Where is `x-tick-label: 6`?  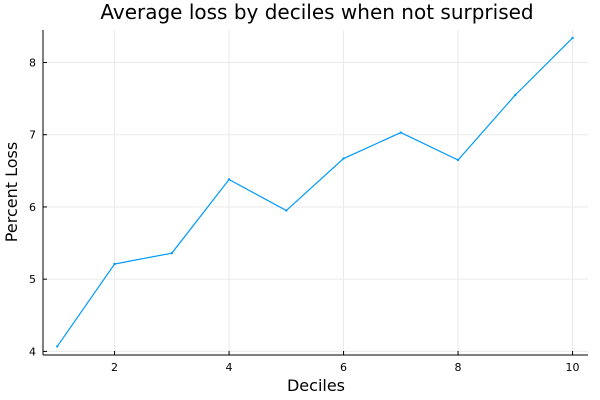 x-tick-label: 6 is located at coordinates (343, 367).